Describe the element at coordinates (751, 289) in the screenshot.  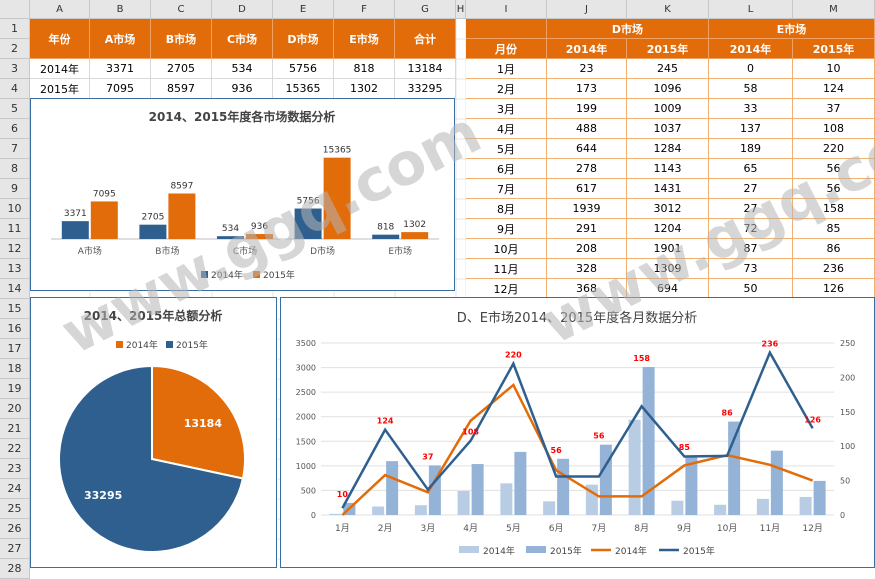
I see `table2-data-cell: 50` at that location.